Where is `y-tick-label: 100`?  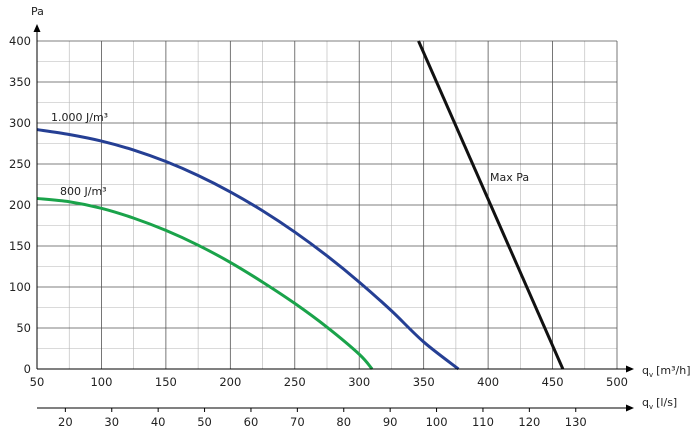 y-tick-label: 100 is located at coordinates (20, 287).